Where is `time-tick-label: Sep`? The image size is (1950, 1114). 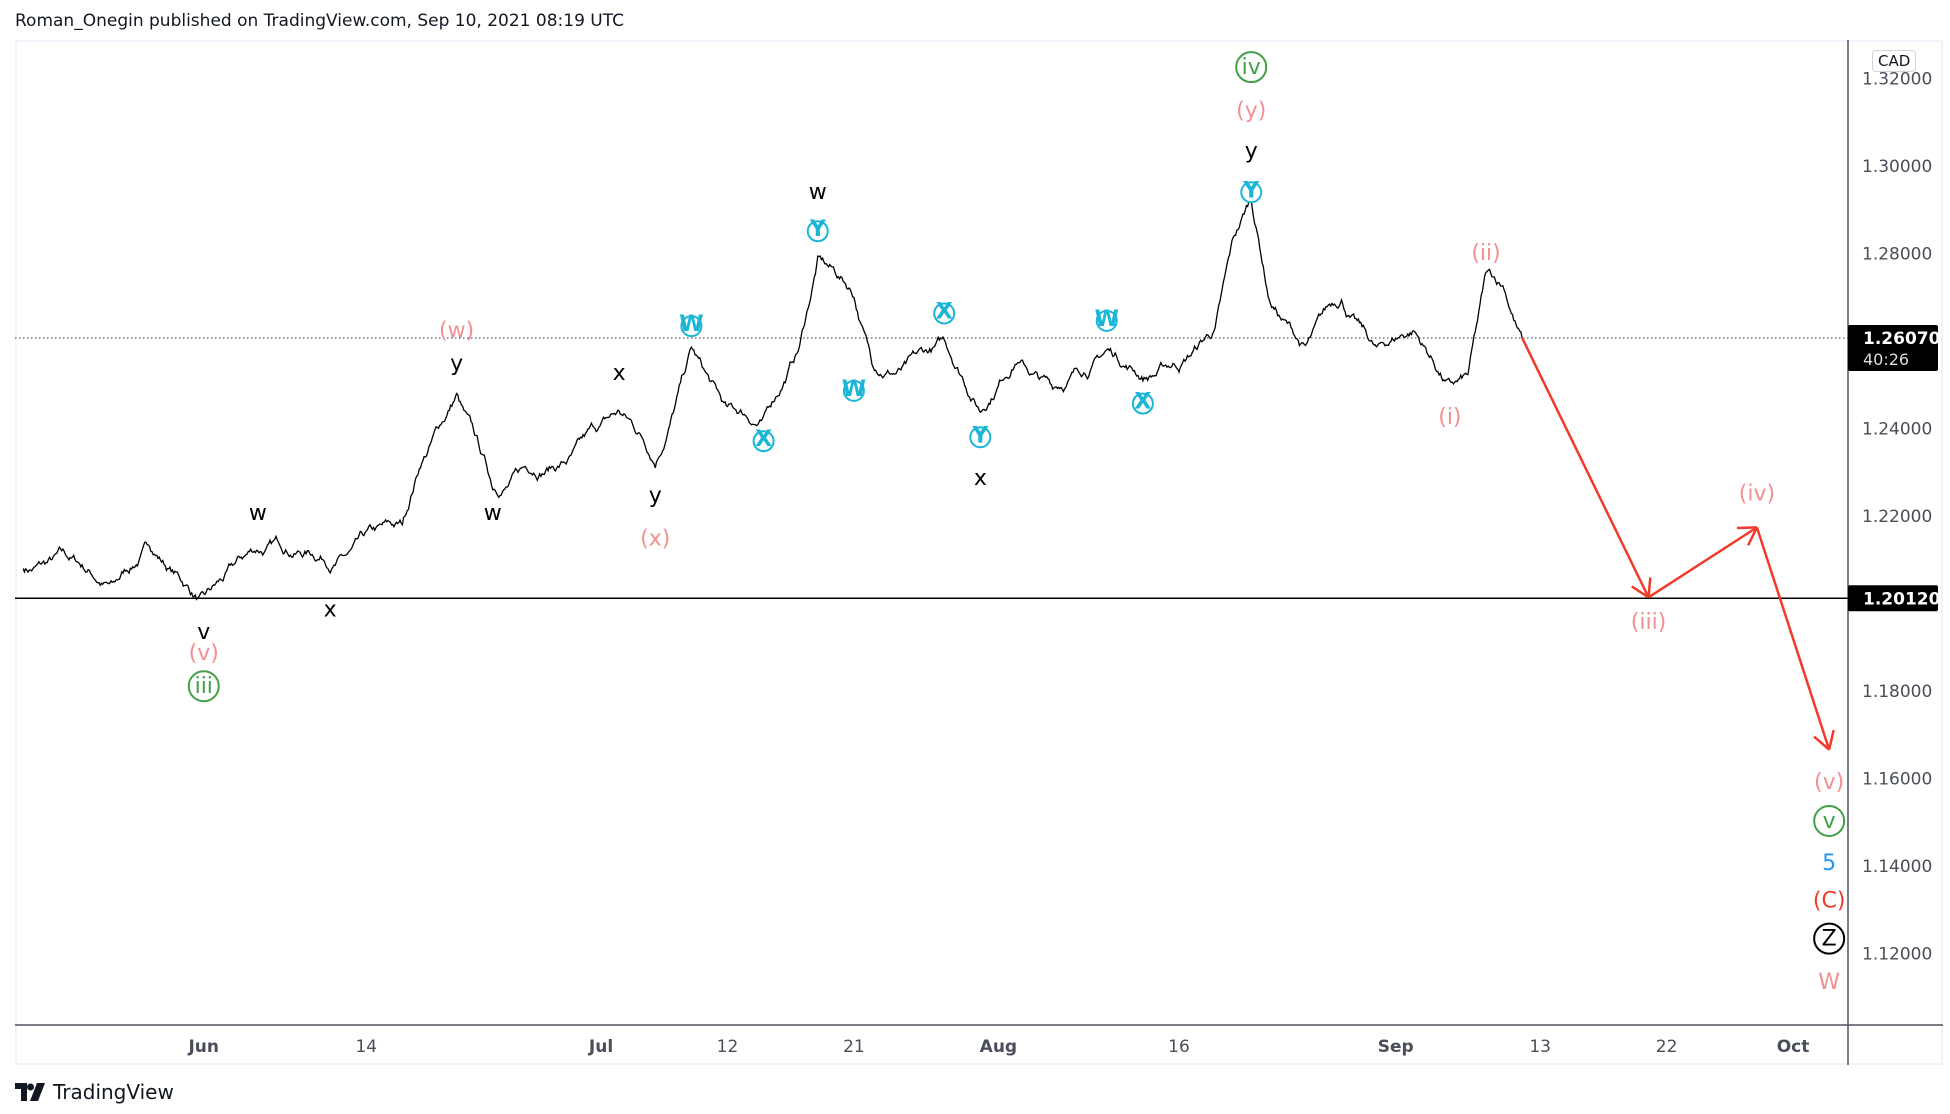
time-tick-label: Sep is located at coordinates (1396, 1047).